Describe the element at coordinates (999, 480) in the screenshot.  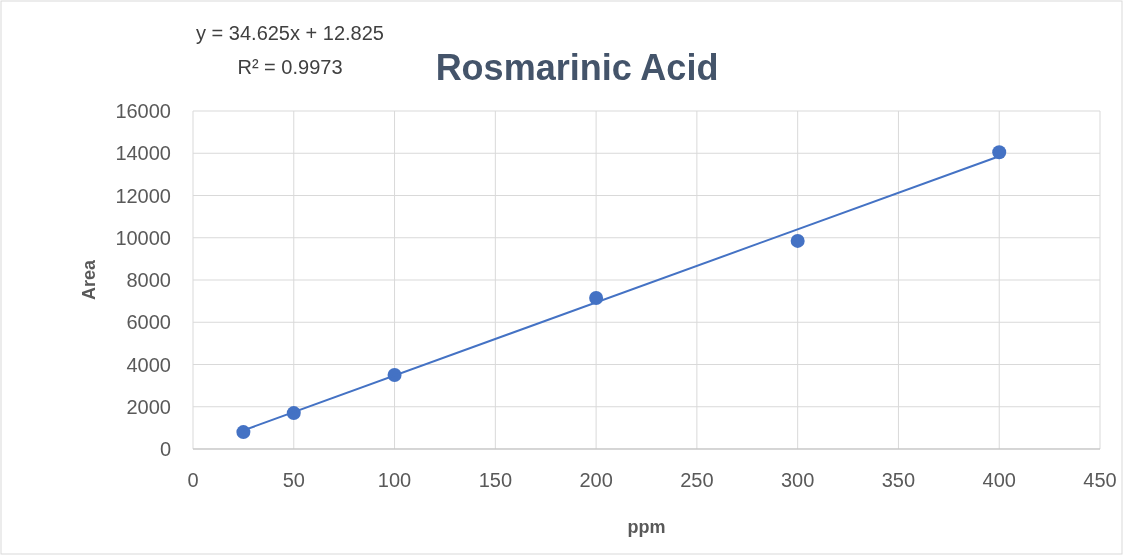
I see `x-tick-label: 400` at that location.